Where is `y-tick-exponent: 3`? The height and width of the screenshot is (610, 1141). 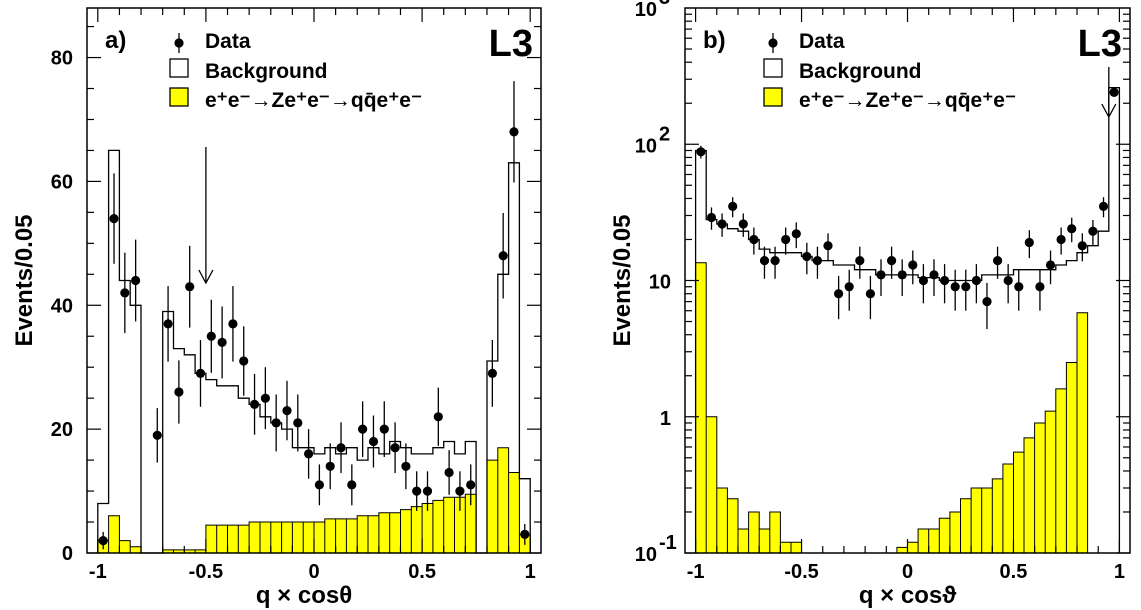
y-tick-exponent: 3 is located at coordinates (664, 4).